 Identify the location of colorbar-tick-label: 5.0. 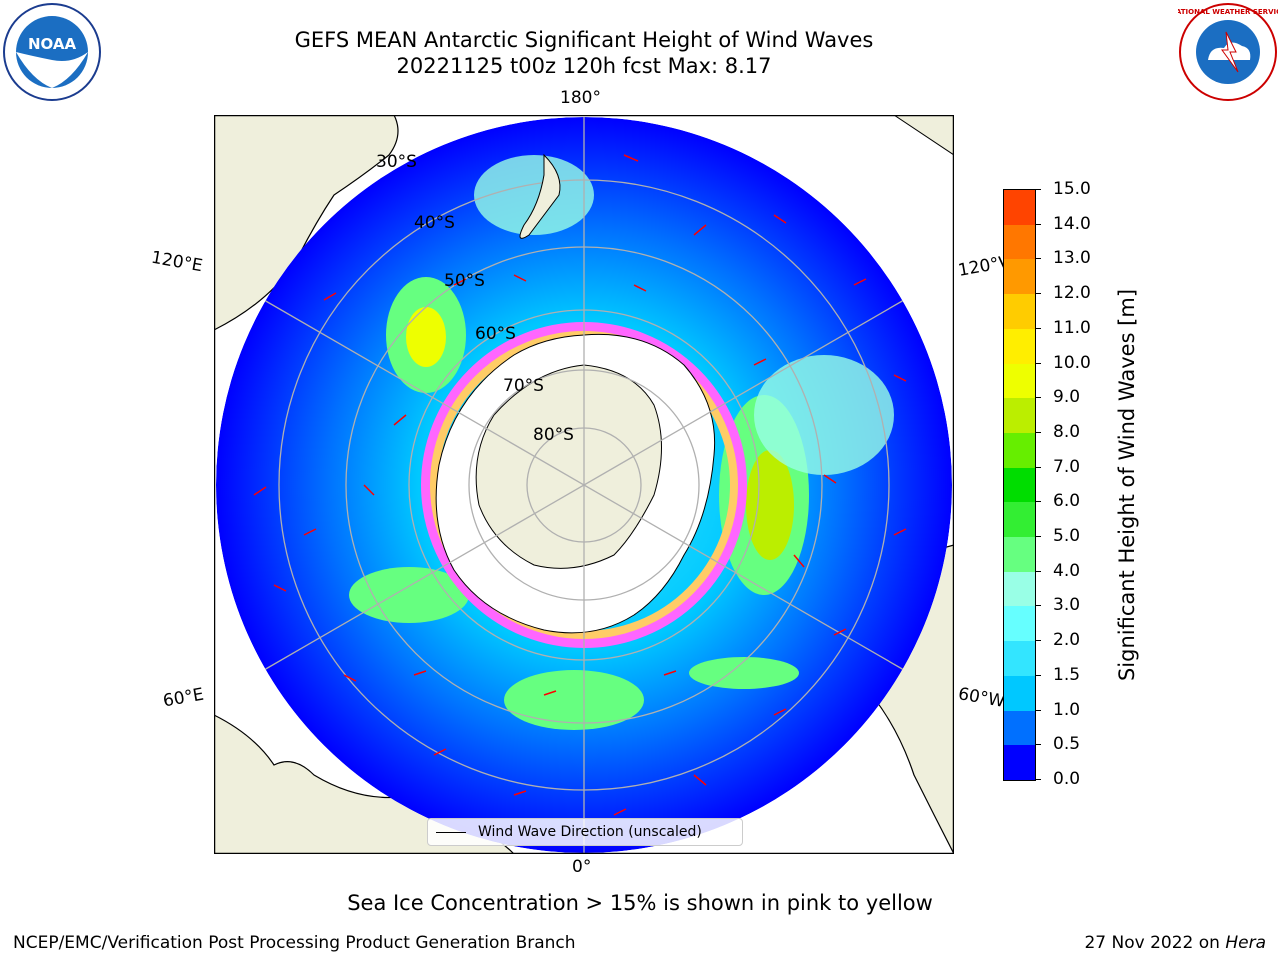
(1067, 536).